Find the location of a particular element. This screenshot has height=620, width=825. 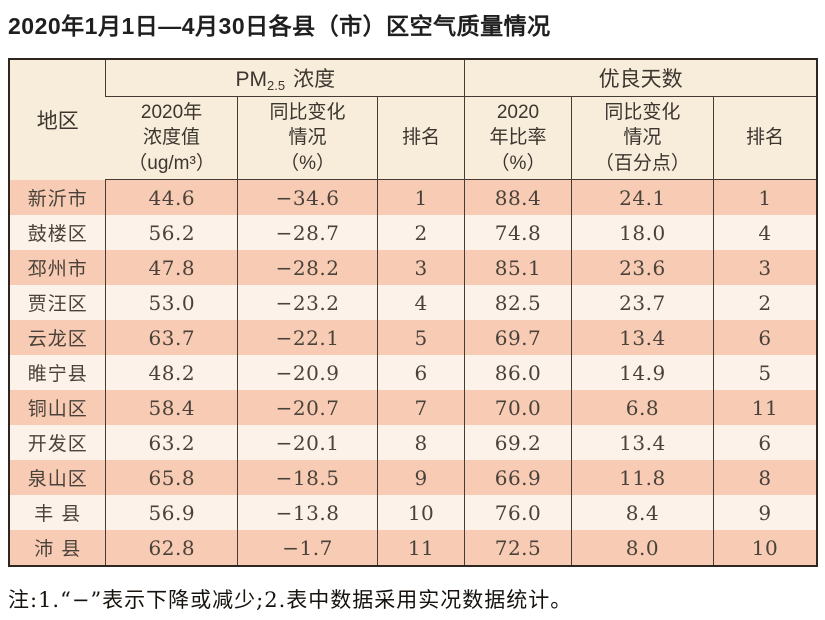

pm-change-cell: −13.8 is located at coordinates (307, 512).